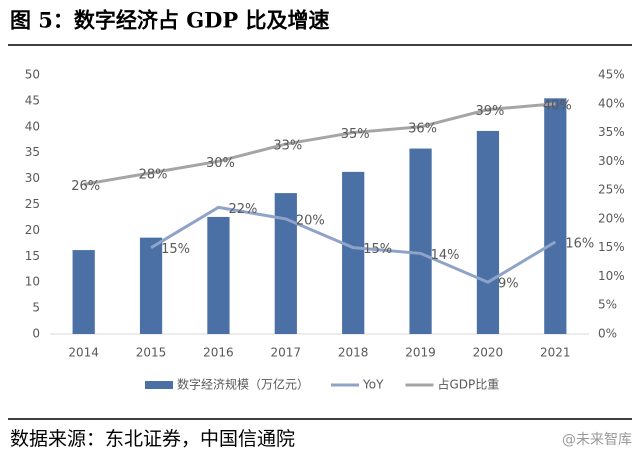 The height and width of the screenshot is (461, 640). I want to click on legend-label: YoY, so click(373, 385).